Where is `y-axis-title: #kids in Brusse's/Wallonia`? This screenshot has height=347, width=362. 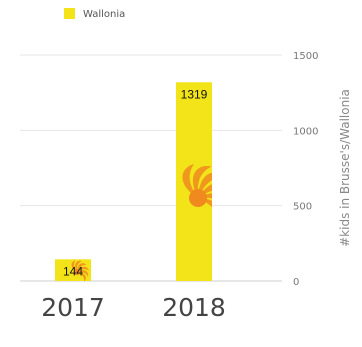
y-axis-title: #kids in Brusse's/Wallonia is located at coordinates (345, 168).